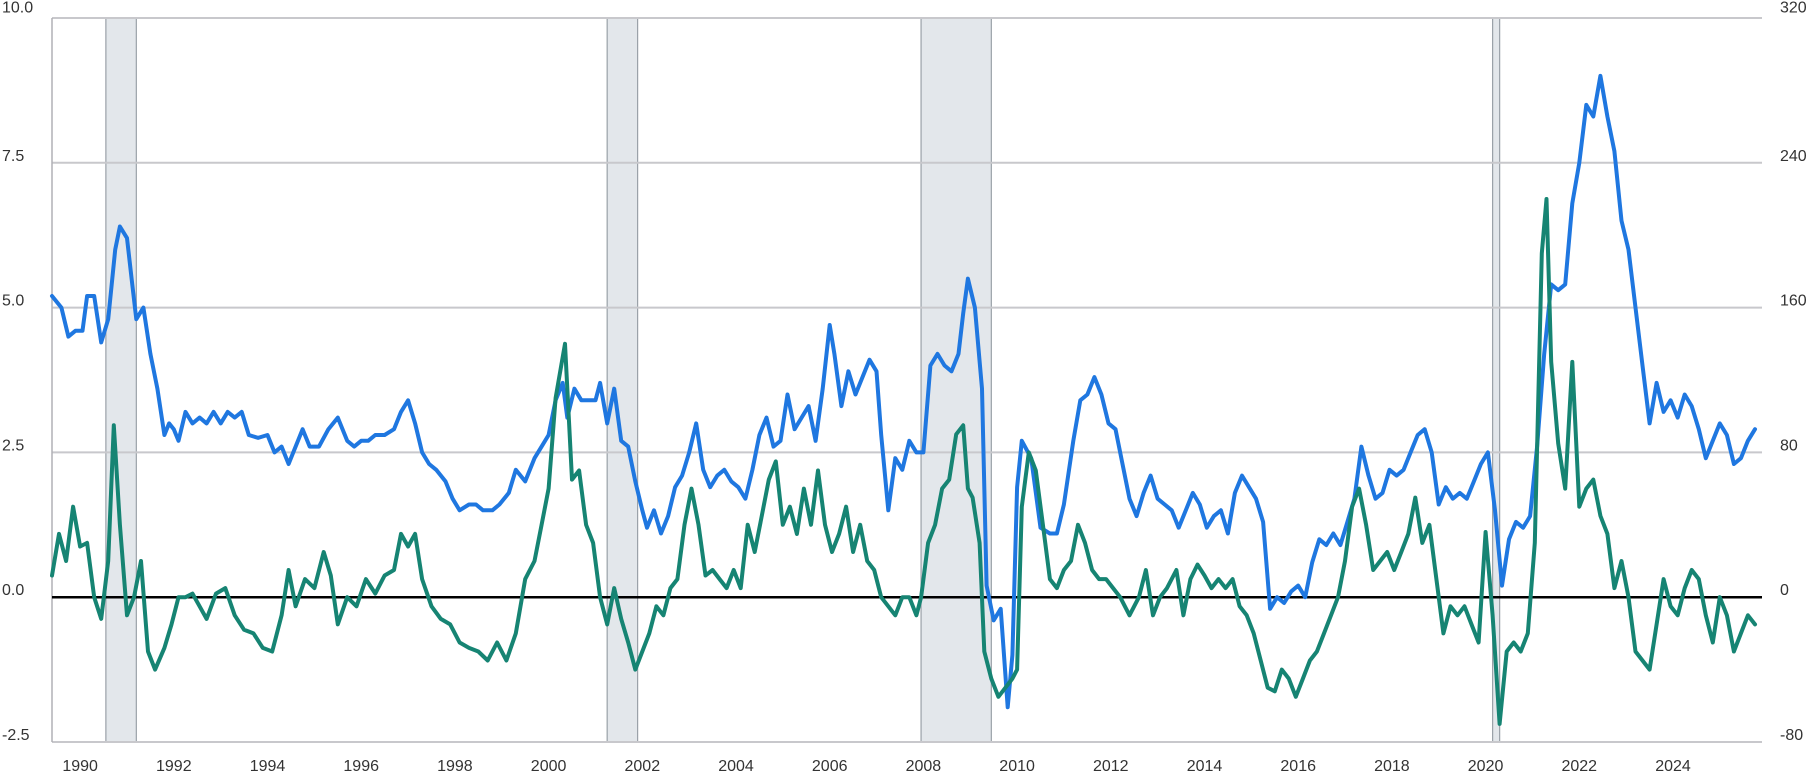  I want to click on left-tick-label: 5.0, so click(13, 301).